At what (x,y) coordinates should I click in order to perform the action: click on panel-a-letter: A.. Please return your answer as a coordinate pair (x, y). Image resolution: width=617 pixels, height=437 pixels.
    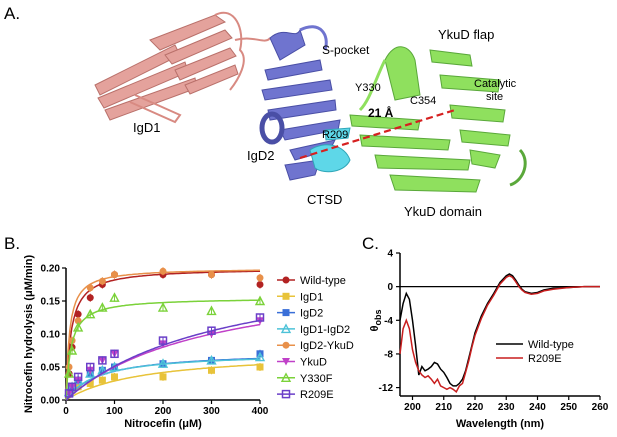
    Looking at the image, I should click on (12, 13).